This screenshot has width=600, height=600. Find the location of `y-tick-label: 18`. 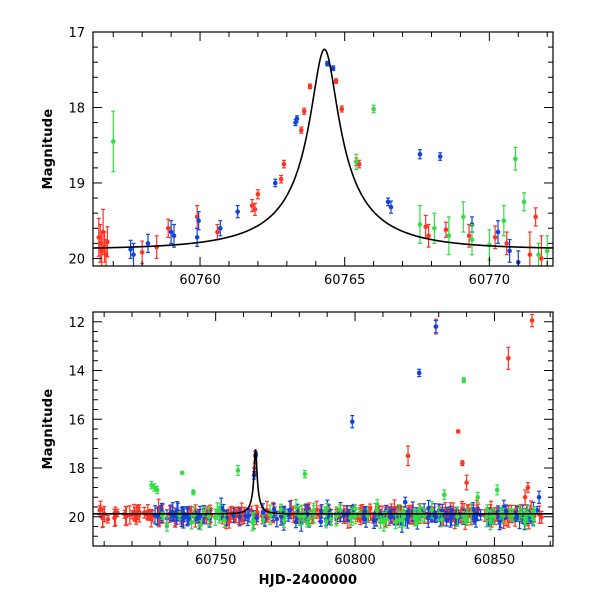

y-tick-label: 18 is located at coordinates (76, 469).